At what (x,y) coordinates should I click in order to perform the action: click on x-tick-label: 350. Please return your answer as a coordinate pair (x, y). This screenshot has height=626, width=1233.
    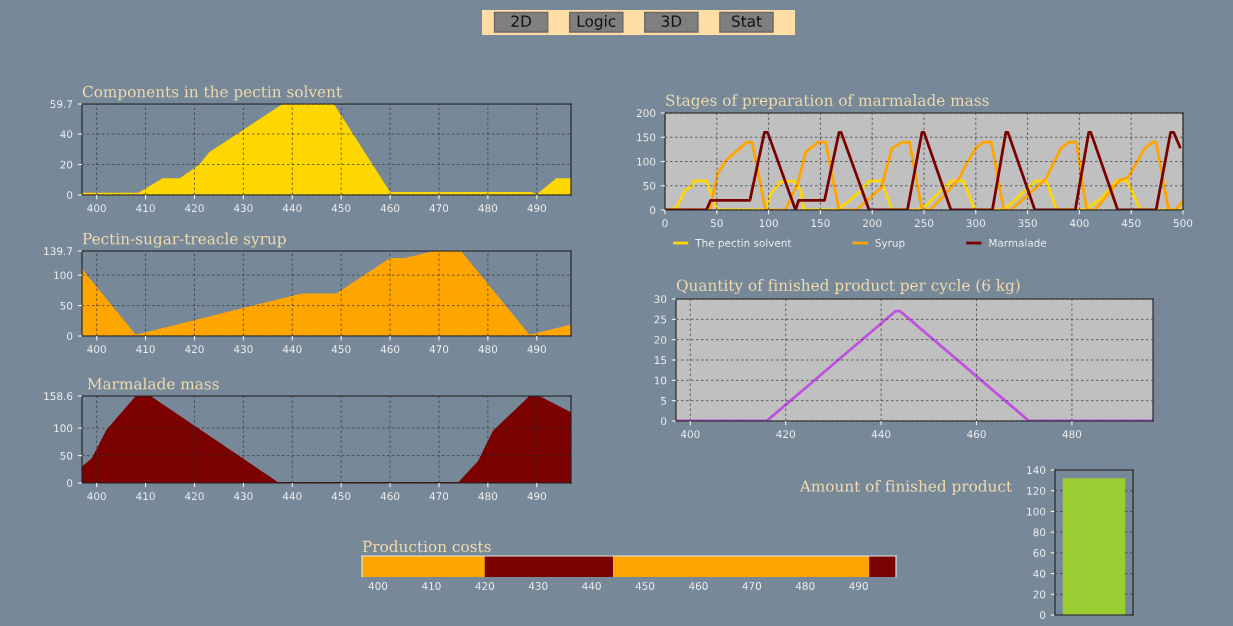
    Looking at the image, I should click on (1027, 223).